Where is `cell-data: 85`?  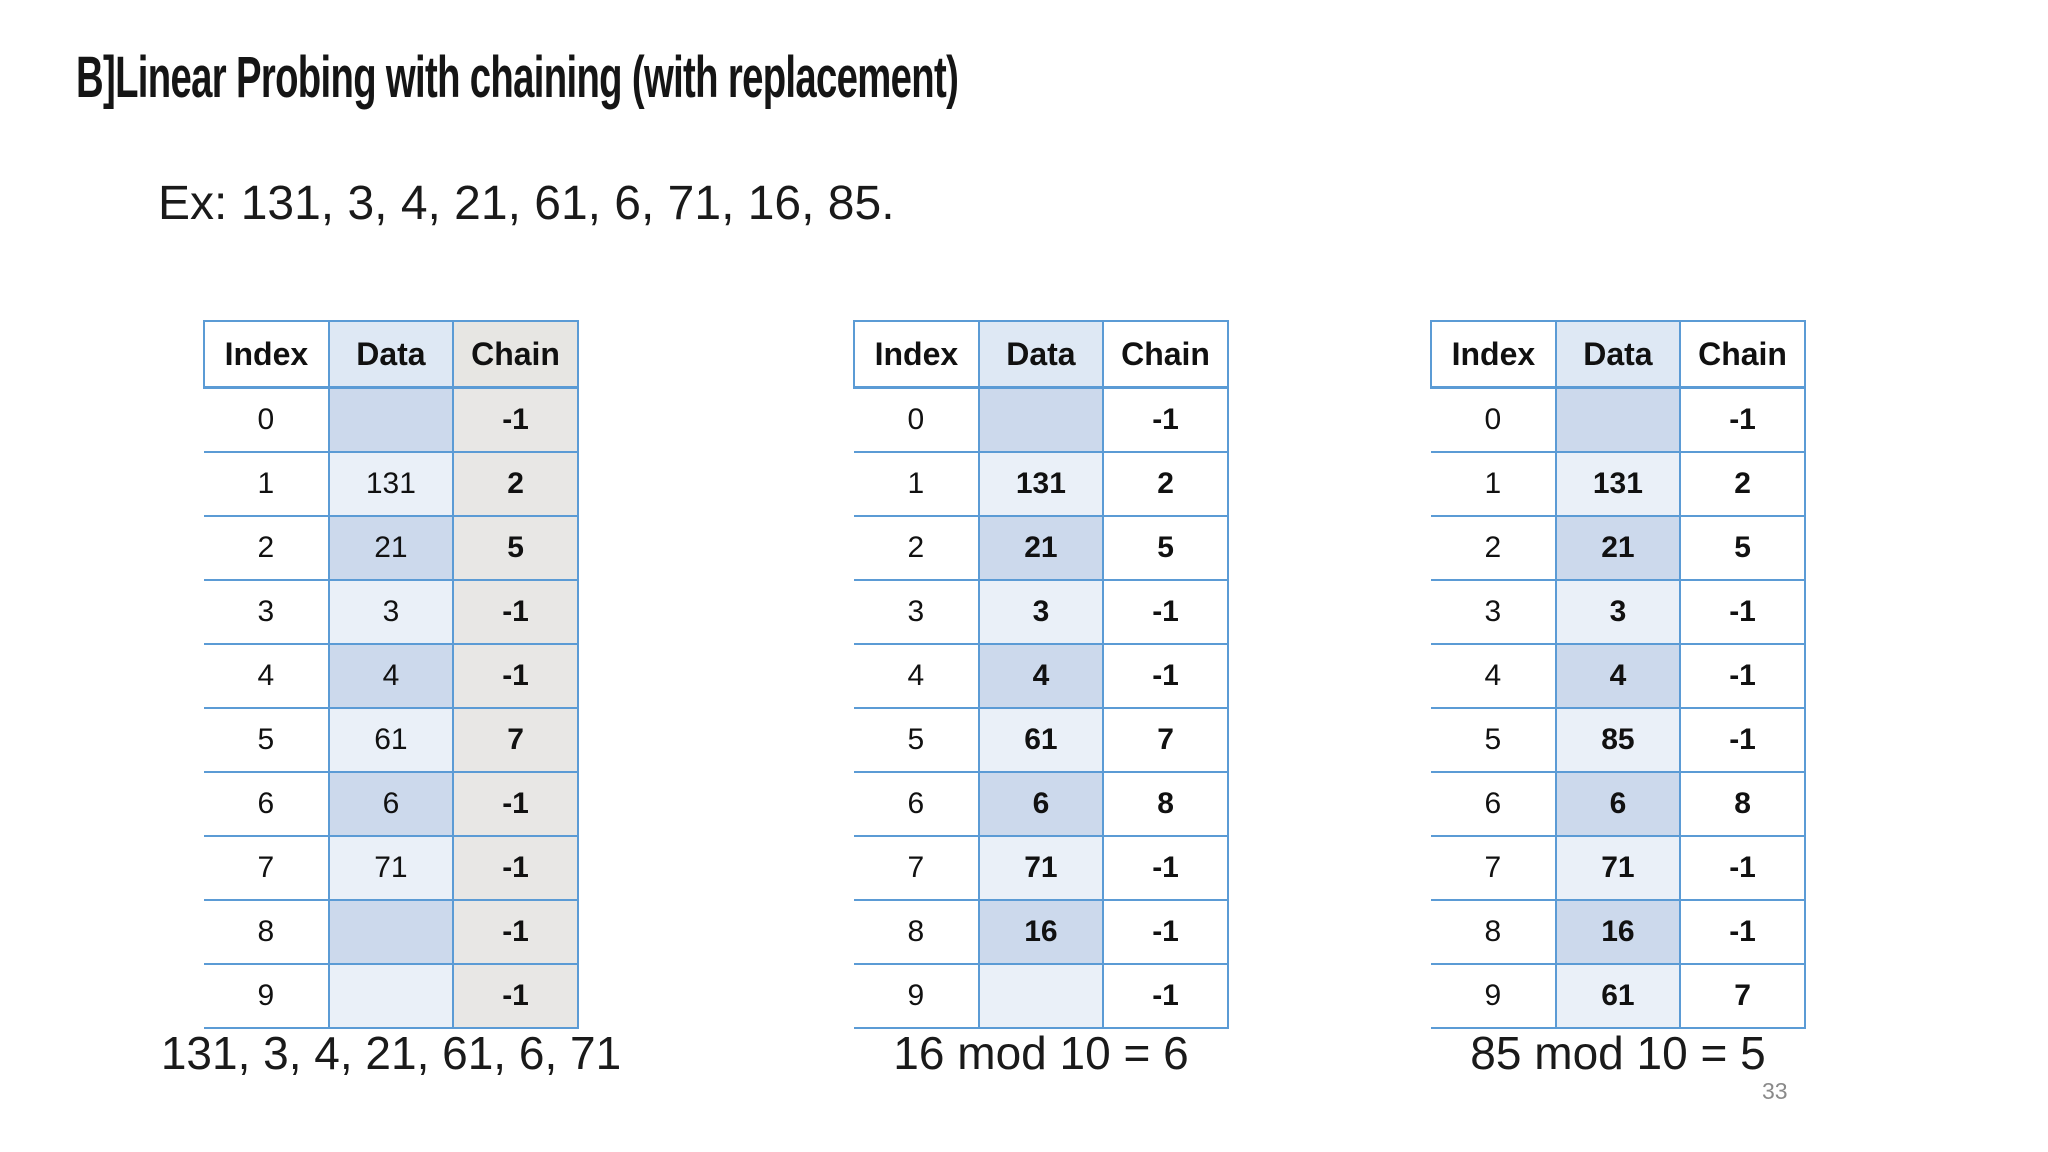 cell-data: 85 is located at coordinates (1618, 740).